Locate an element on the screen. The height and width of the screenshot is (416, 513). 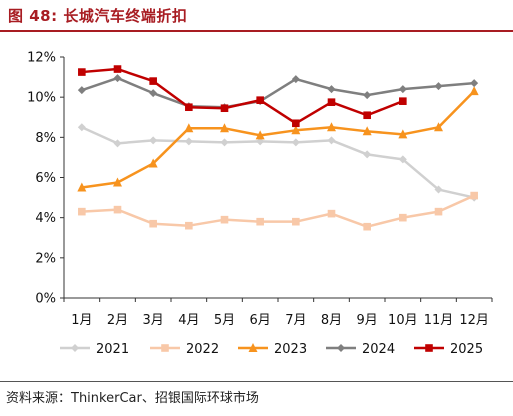
series-2021 is located at coordinates (278, 162).